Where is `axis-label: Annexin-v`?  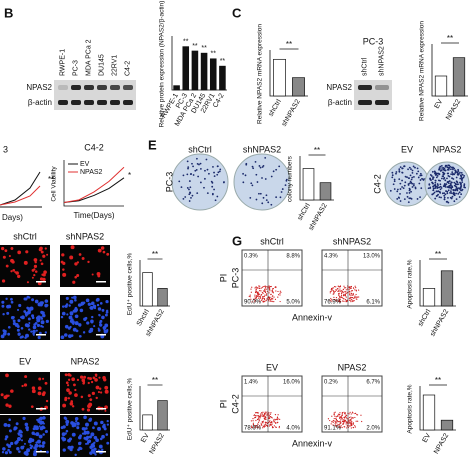
axis-label: Annexin-v is located at coordinates (312, 317).